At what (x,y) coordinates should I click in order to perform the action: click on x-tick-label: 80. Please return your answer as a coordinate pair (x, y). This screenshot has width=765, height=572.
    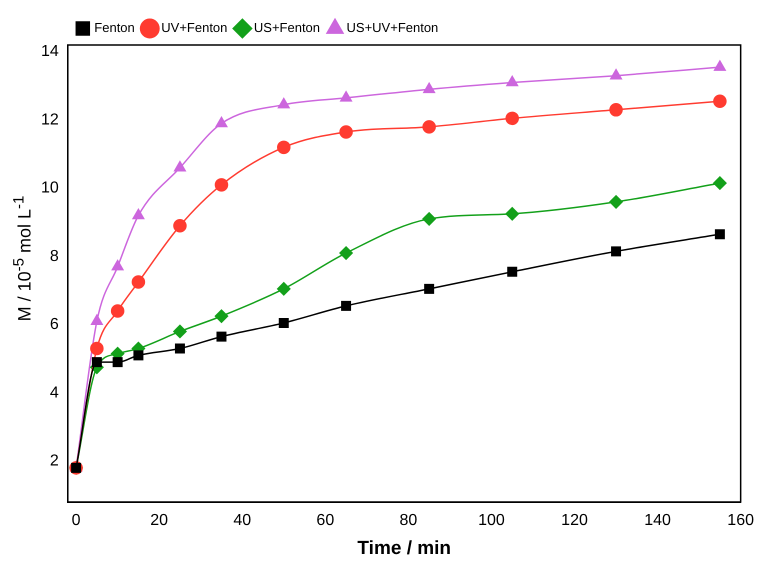
    Looking at the image, I should click on (408, 521).